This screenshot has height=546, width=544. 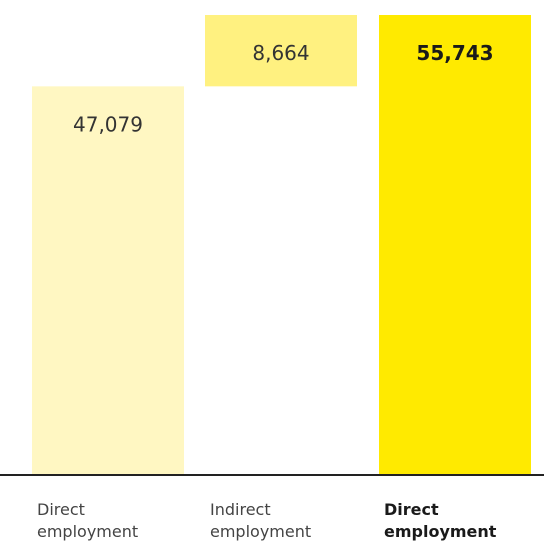 I want to click on bar-value-label-2: 8,664, so click(x=280, y=53).